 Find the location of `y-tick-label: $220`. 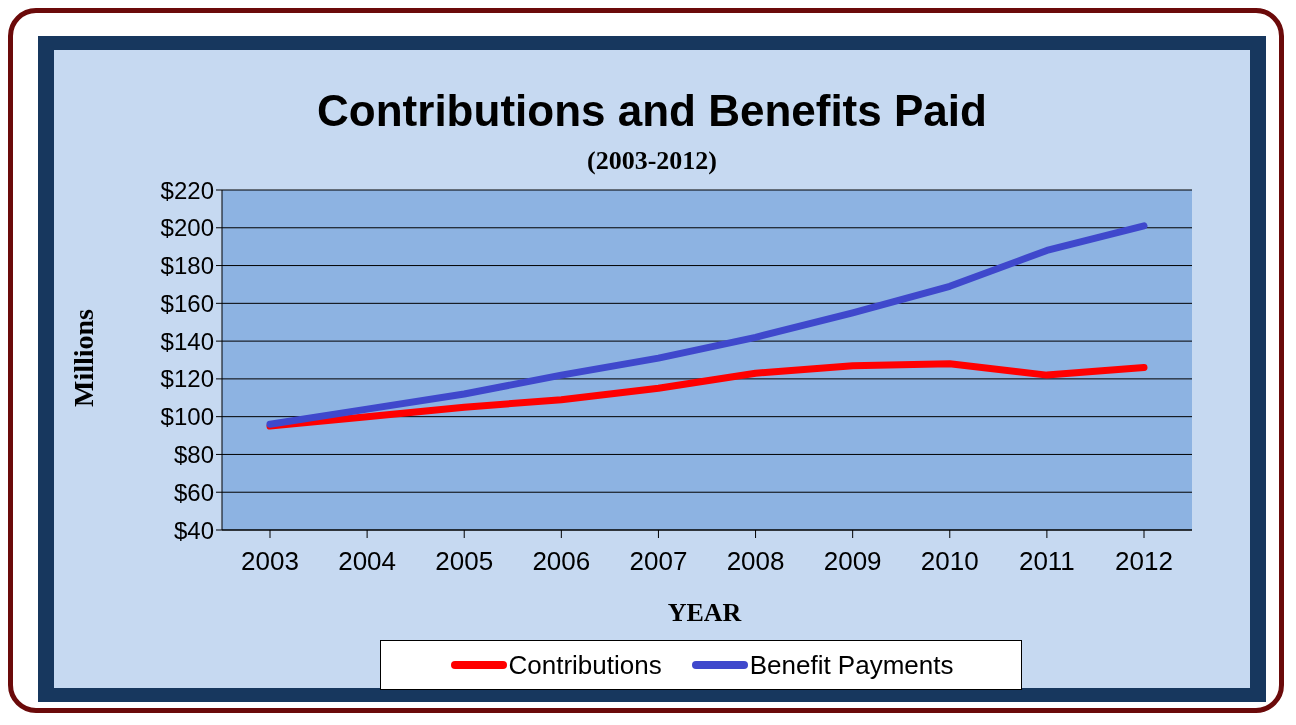

y-tick-label: $220 is located at coordinates (187, 190).